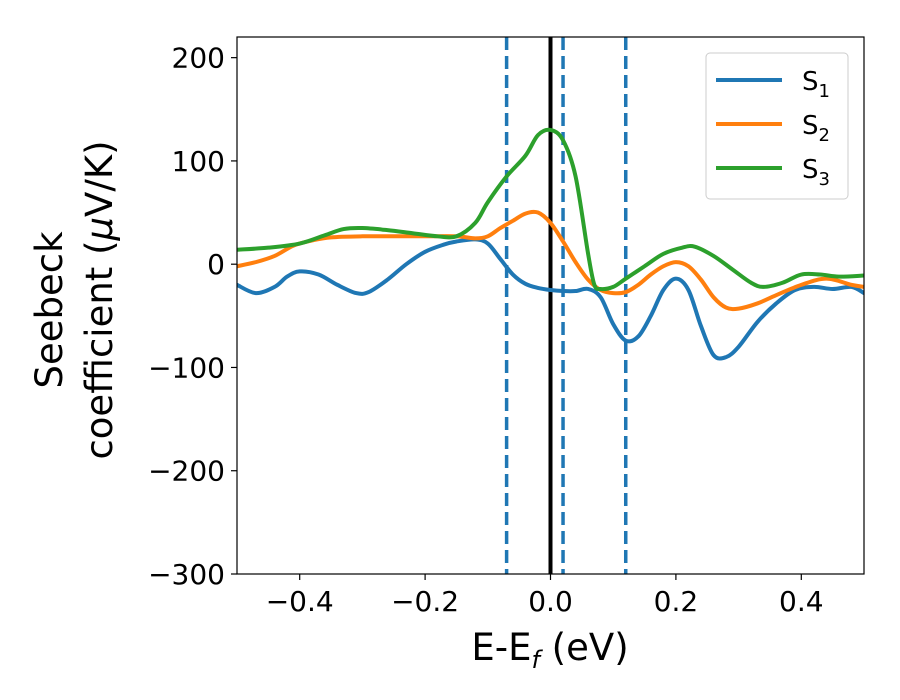 This screenshot has width=900, height=700. I want to click on series-line-s2, so click(550, 260).